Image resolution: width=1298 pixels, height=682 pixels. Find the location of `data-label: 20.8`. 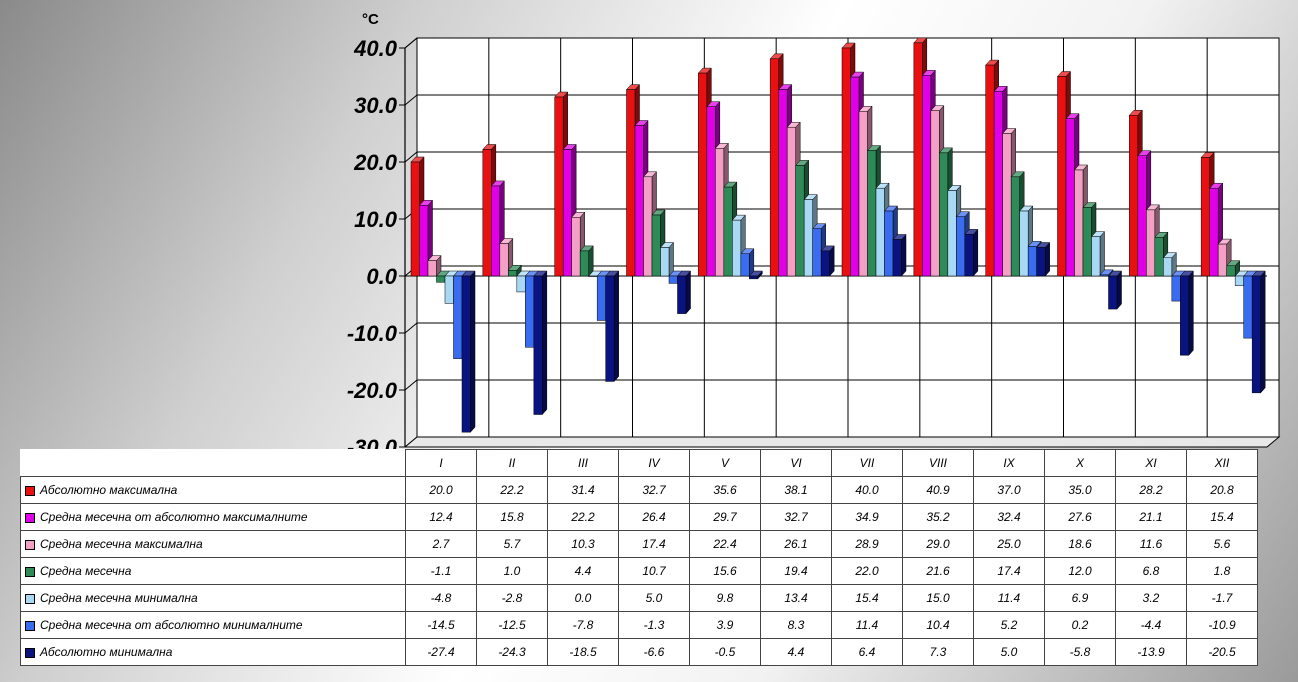

data-label: 20.8 is located at coordinates (1222, 490).